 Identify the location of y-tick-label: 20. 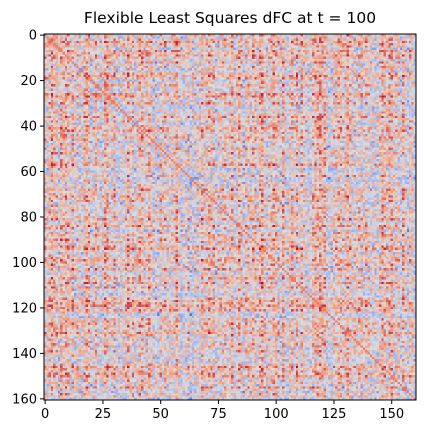
(28, 81).